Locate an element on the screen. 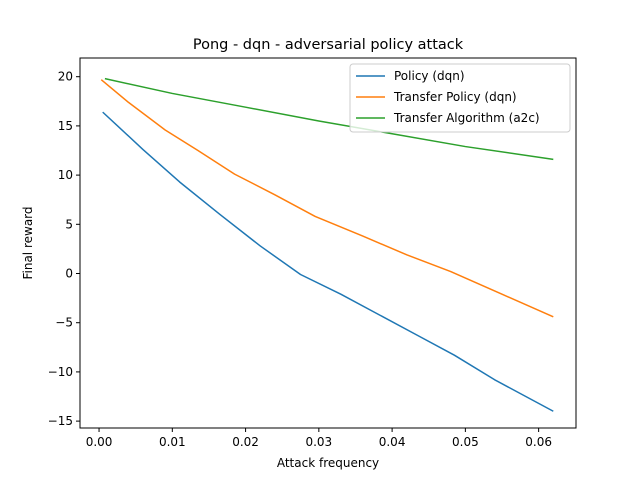 This screenshot has width=640, height=480. y-tick-label: −15 is located at coordinates (60, 421).